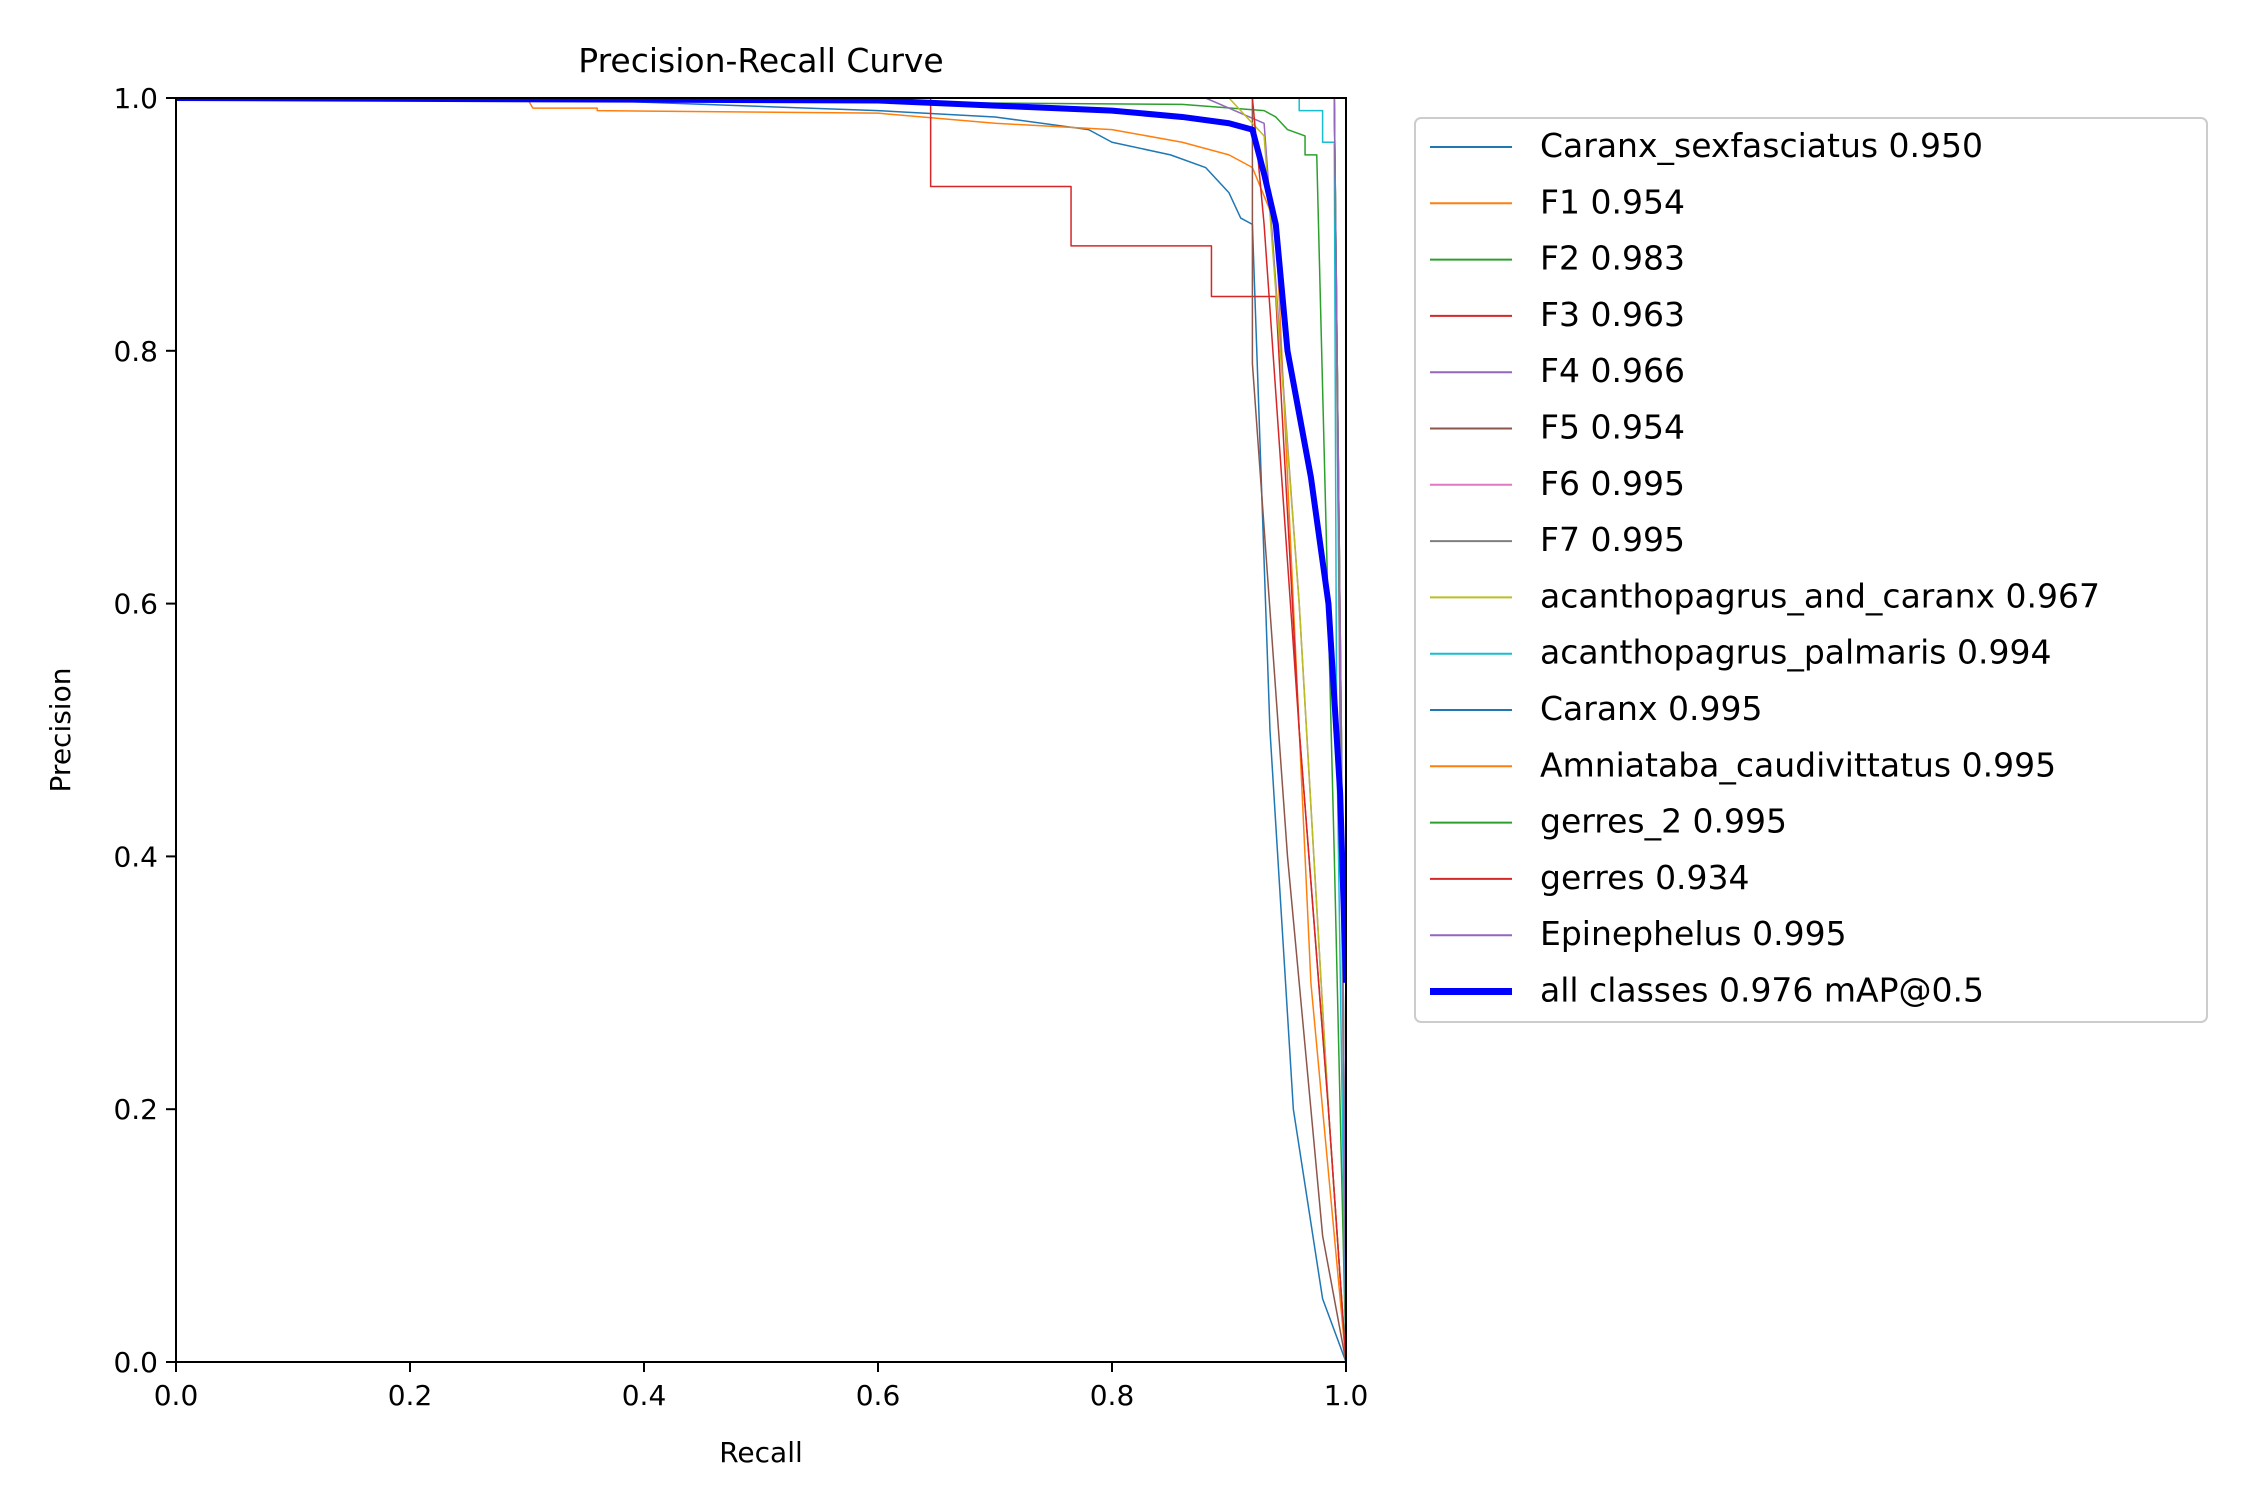  I want to click on y-tick-label: 0.4, so click(135, 856).